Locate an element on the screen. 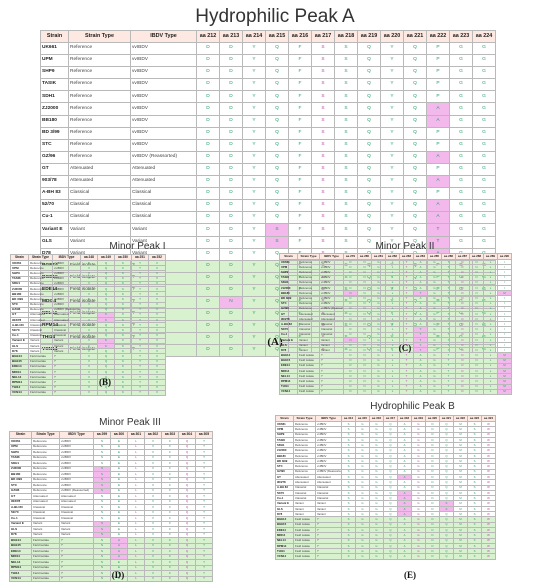 Image resolution: width=550 pixels, height=584 pixels. table-row: GT Attenuated Attenuated N E L V F Q T is located at coordinates (111, 496).